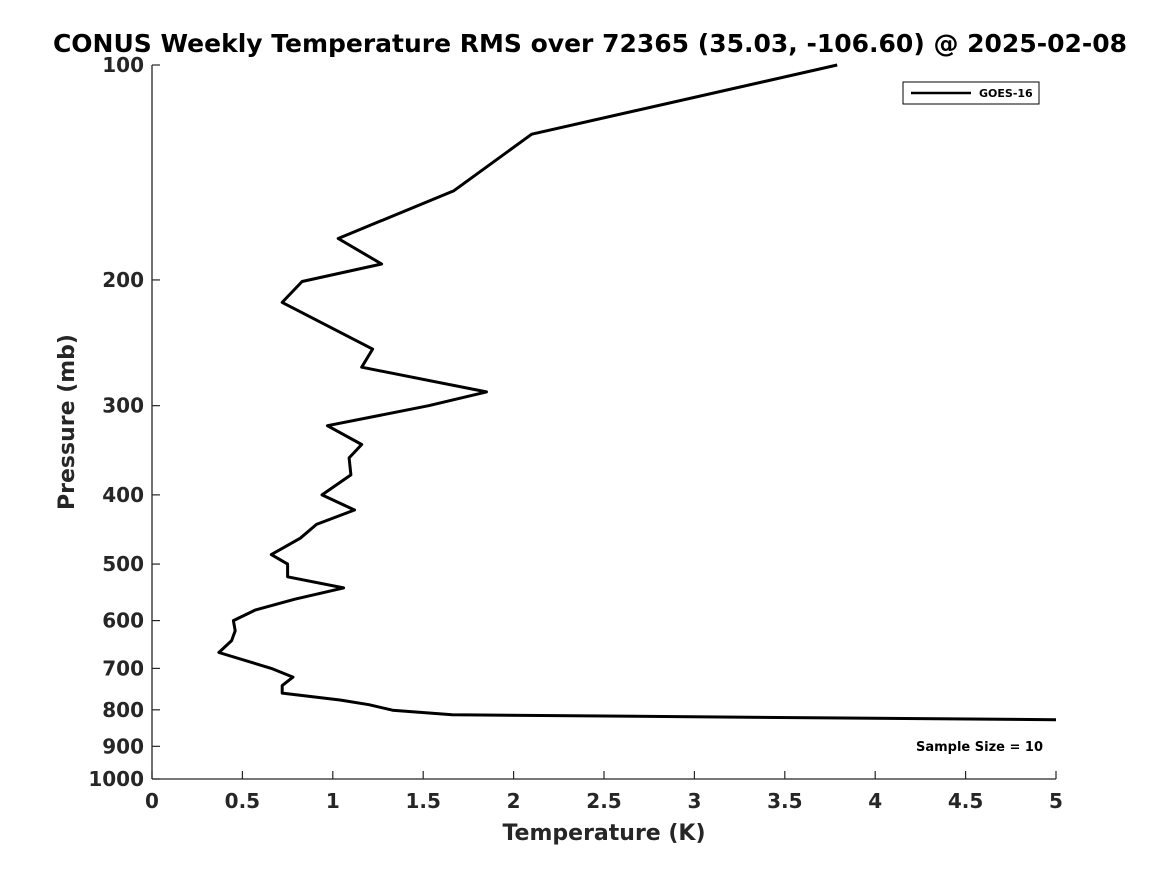 The height and width of the screenshot is (875, 1167). Describe the element at coordinates (124, 422) in the screenshot. I see `y-ticks: 100 200 300 400 500 600 700 800 900 1000` at that location.